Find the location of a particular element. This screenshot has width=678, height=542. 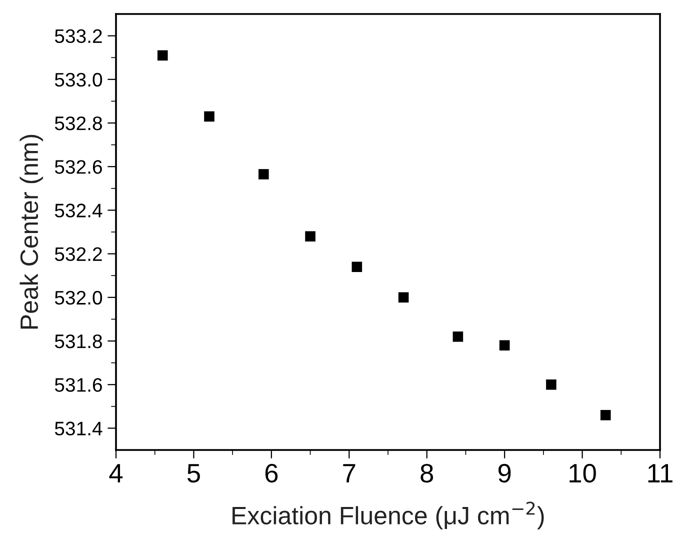

y-axis-title: Peak Center (nm) is located at coordinates (32, 231).